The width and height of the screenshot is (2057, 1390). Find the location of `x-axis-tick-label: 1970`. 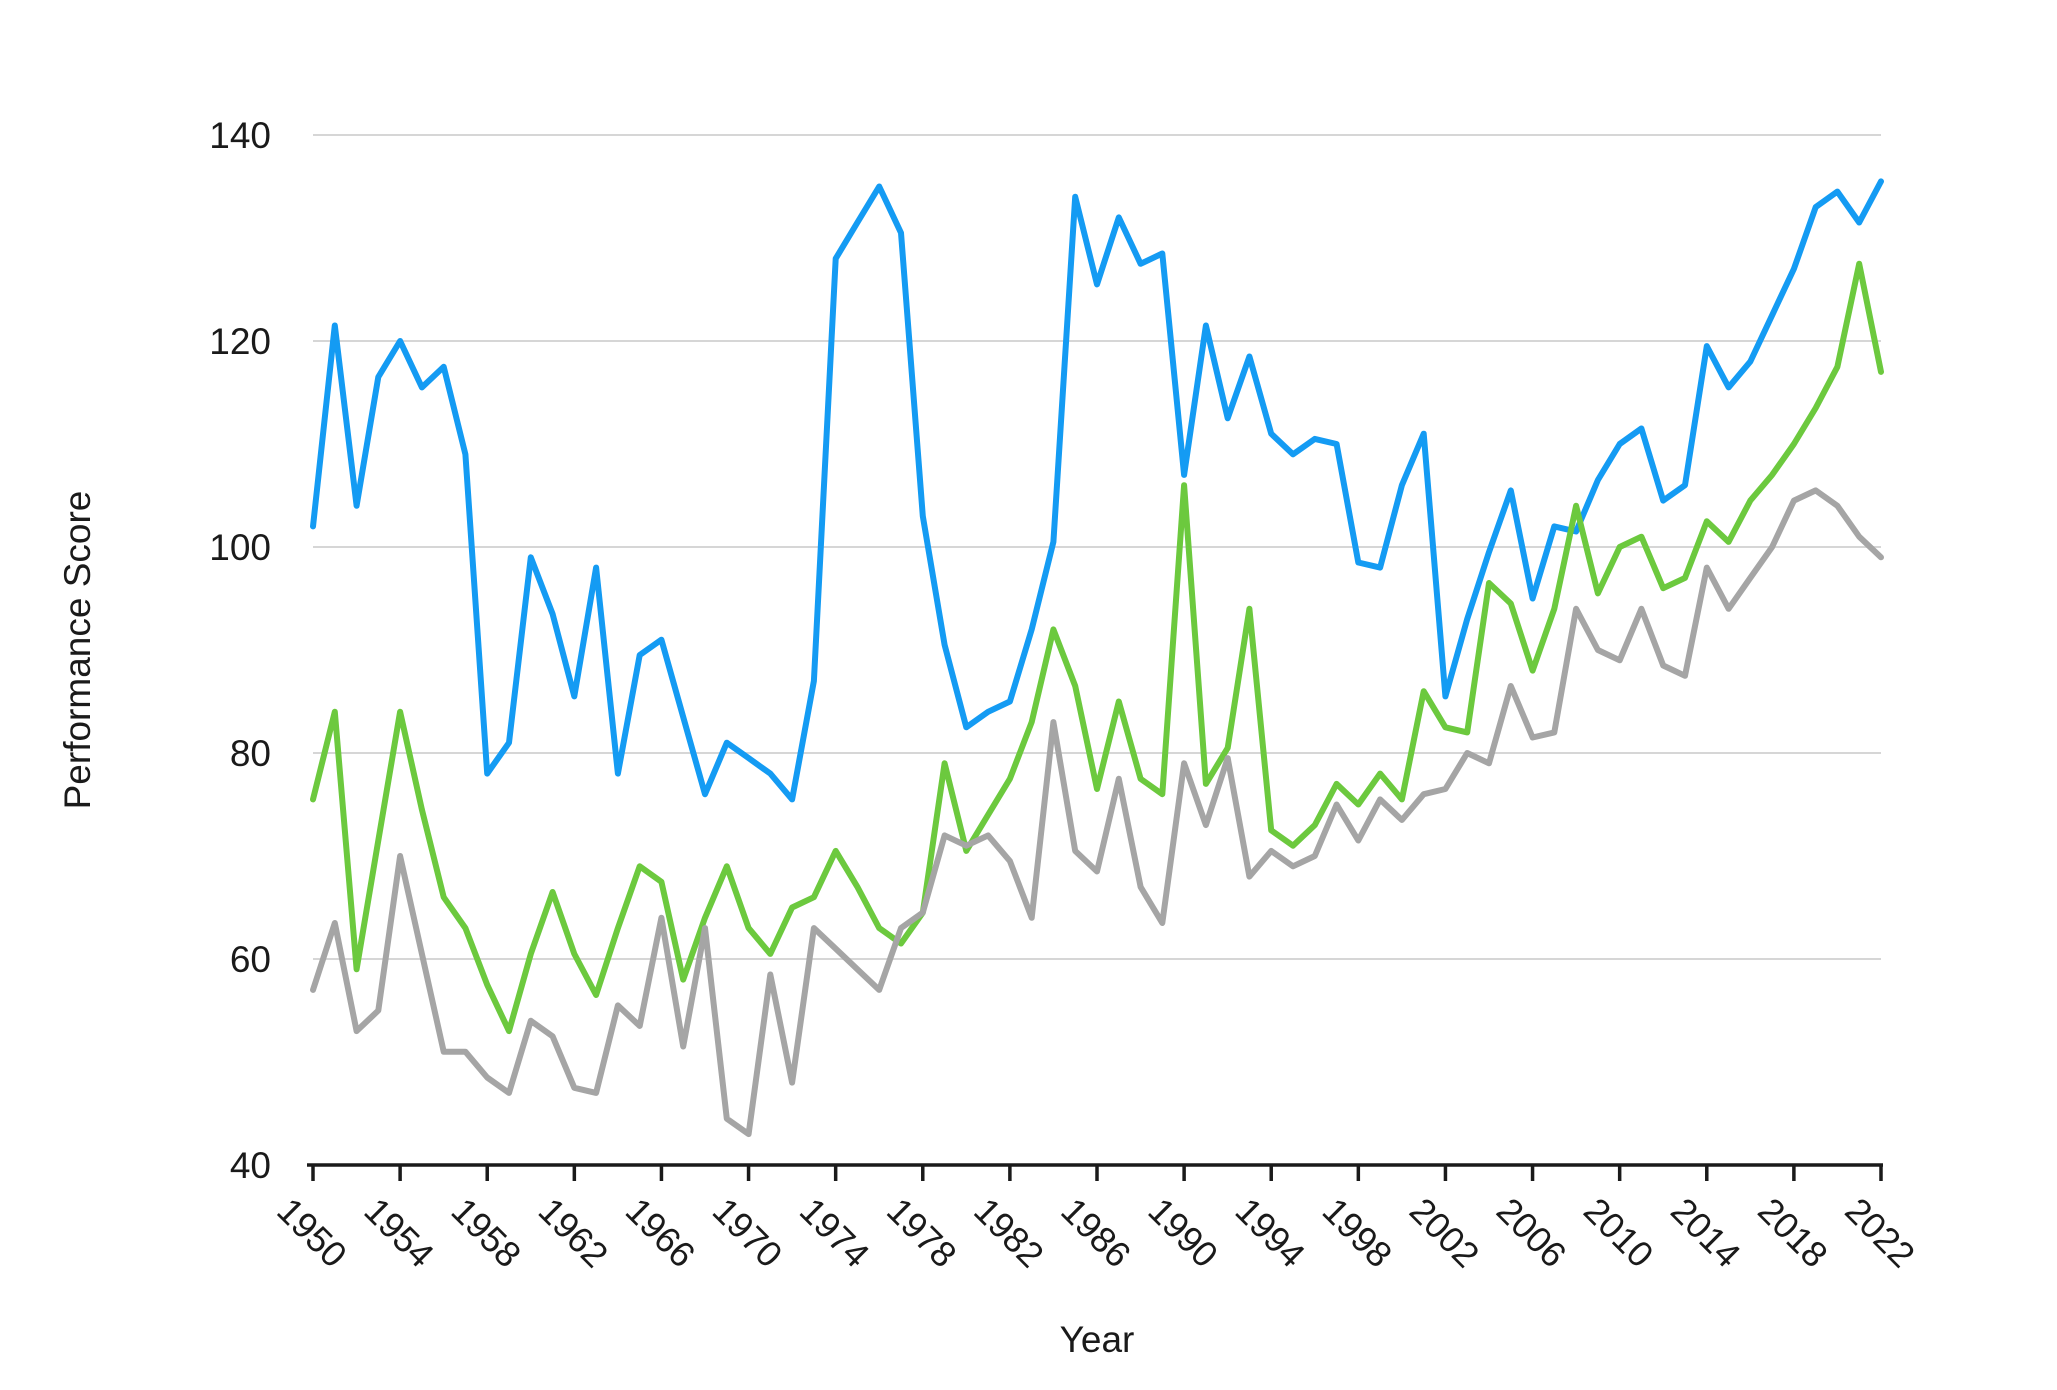

x-axis-tick-label: 1970 is located at coordinates (748, 1233).